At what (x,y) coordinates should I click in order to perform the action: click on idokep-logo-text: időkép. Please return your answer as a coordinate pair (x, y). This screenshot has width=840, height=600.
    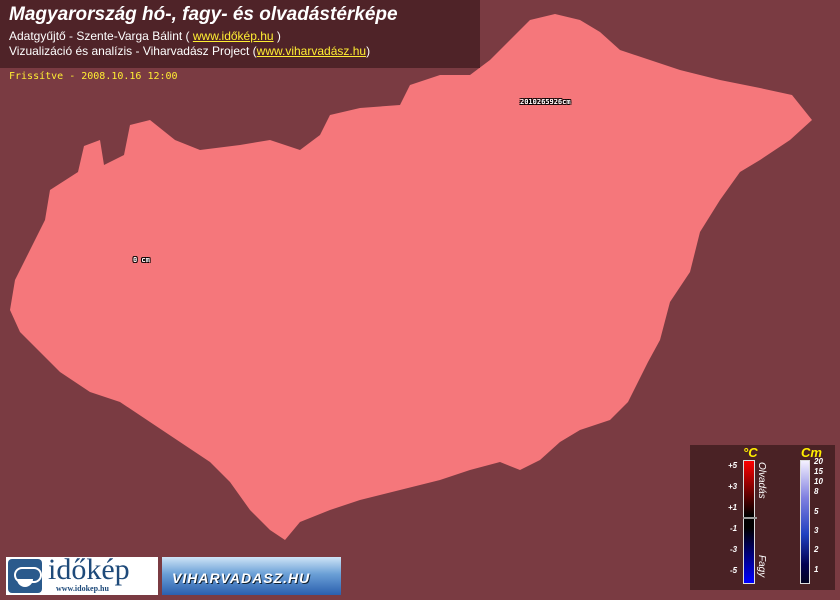
    Looking at the image, I should click on (89, 569).